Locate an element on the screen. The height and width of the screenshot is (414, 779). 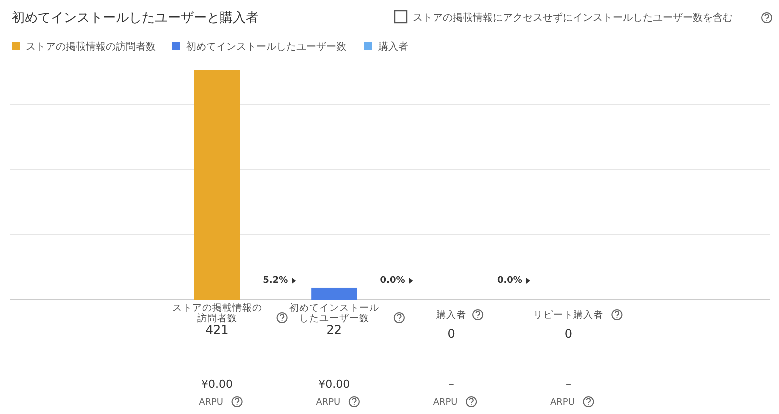
data-label: 421 is located at coordinates (217, 330).